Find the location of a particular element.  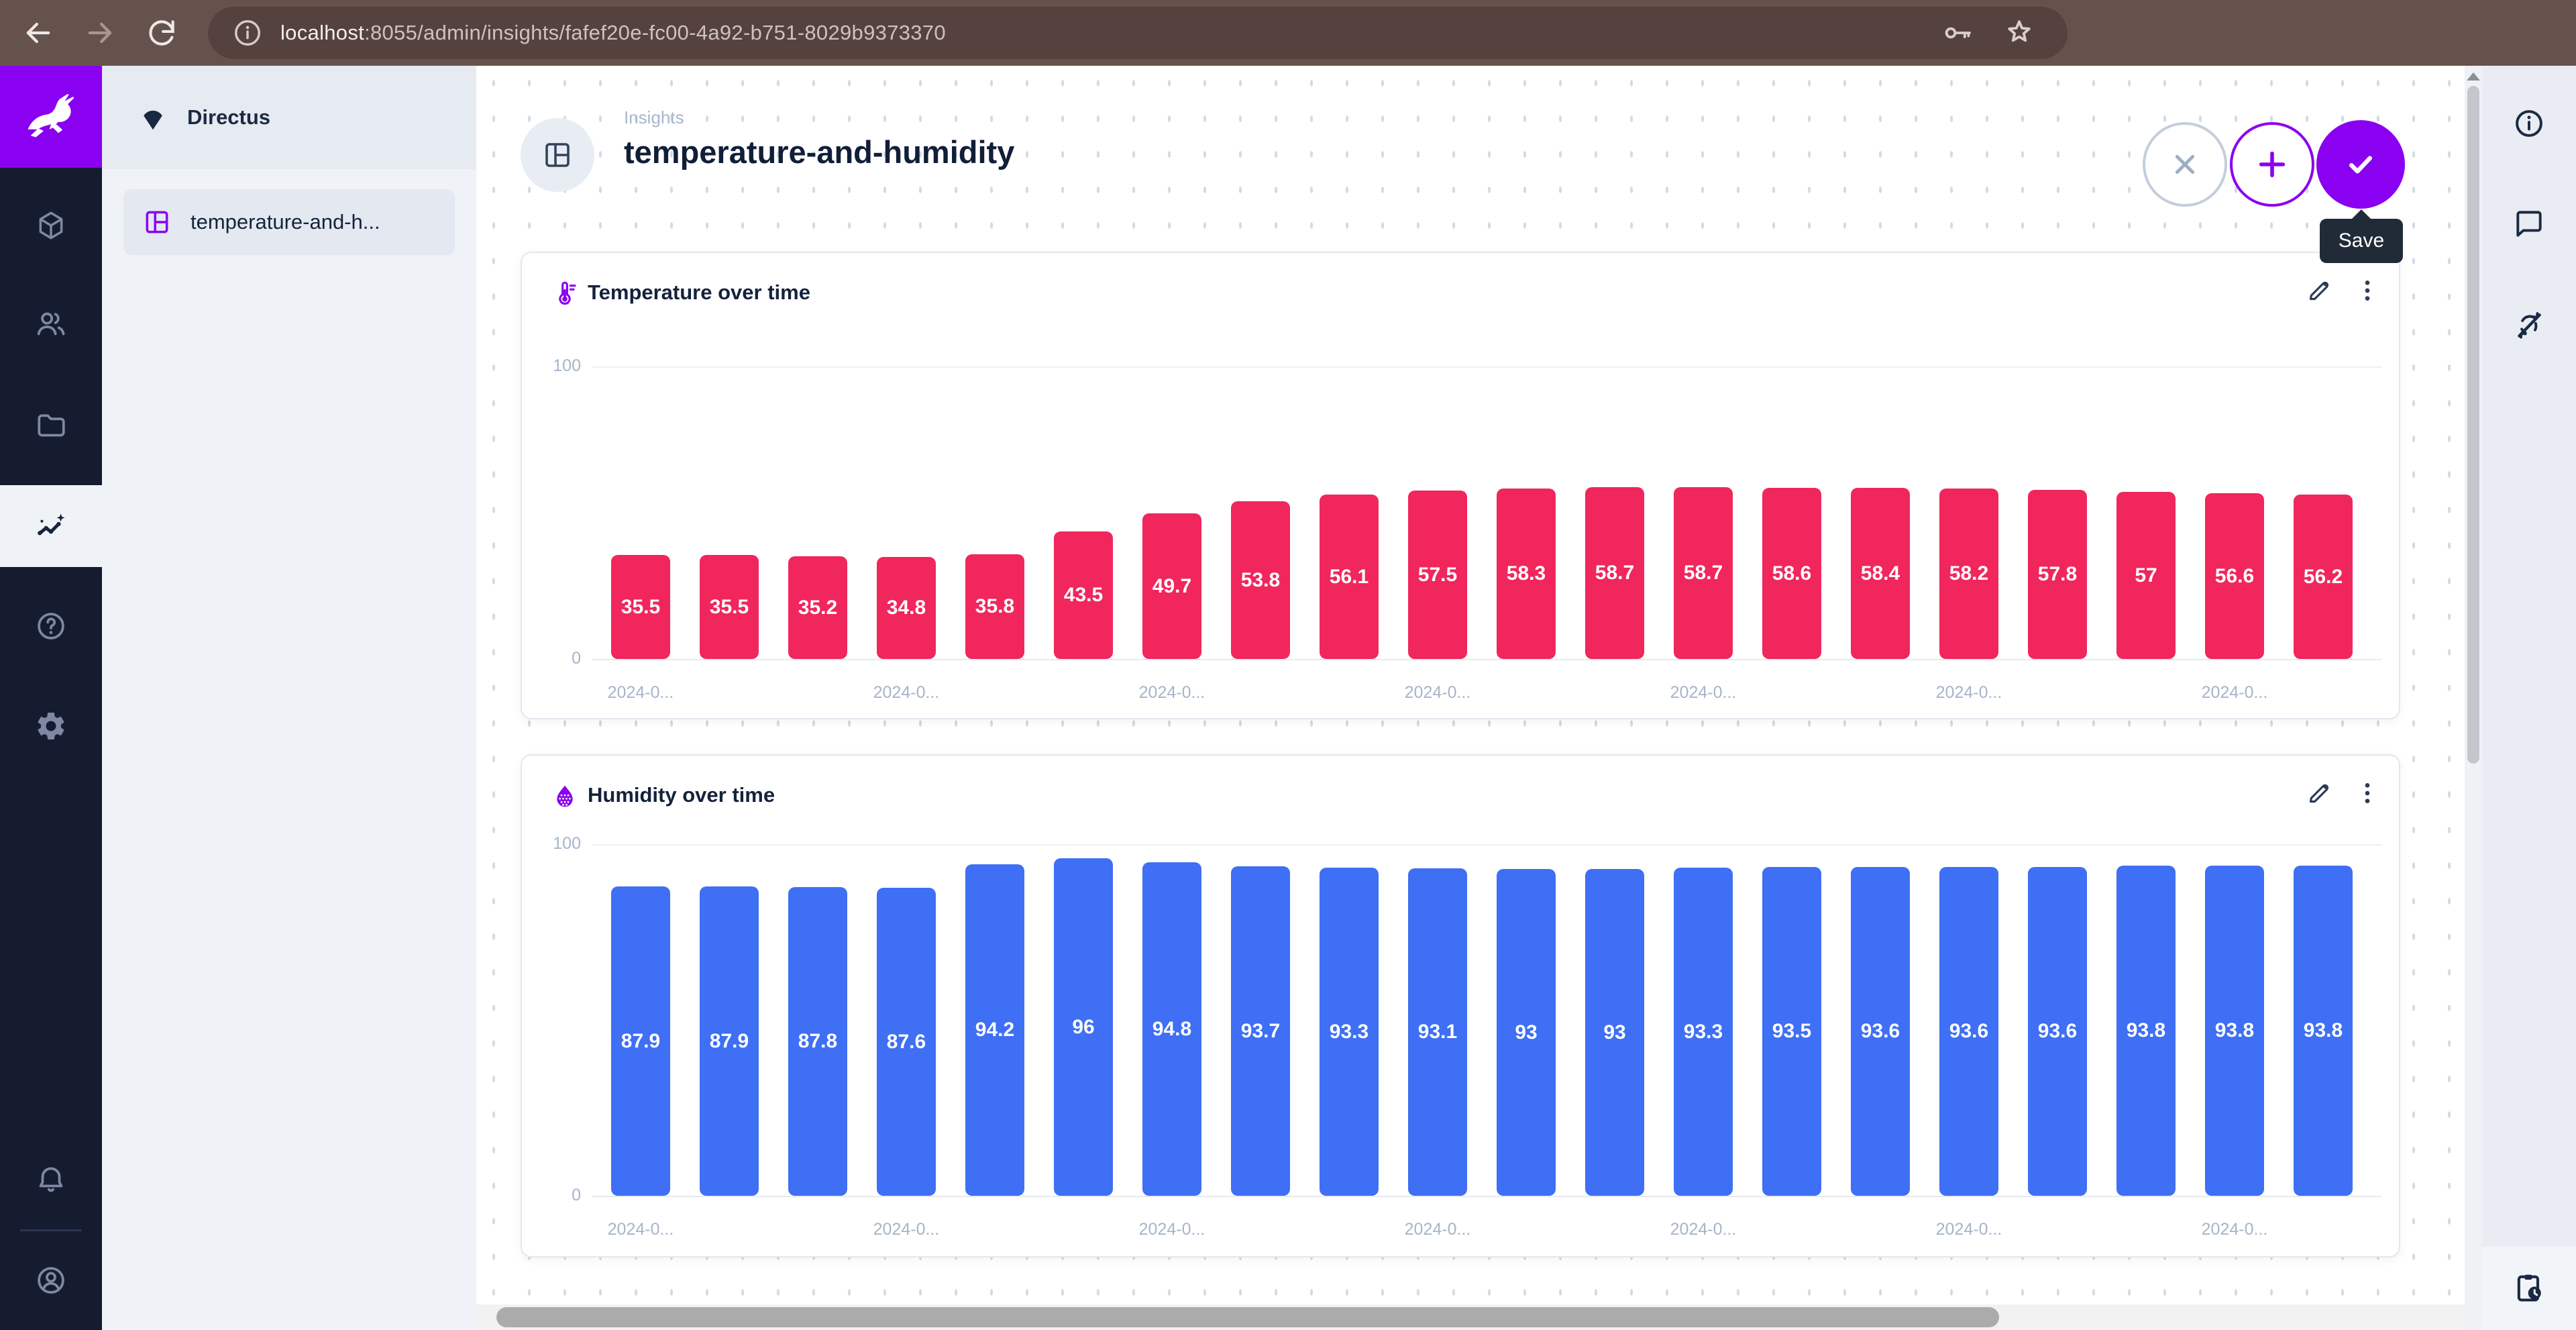

bar-value-label: 35.8 is located at coordinates (995, 606).